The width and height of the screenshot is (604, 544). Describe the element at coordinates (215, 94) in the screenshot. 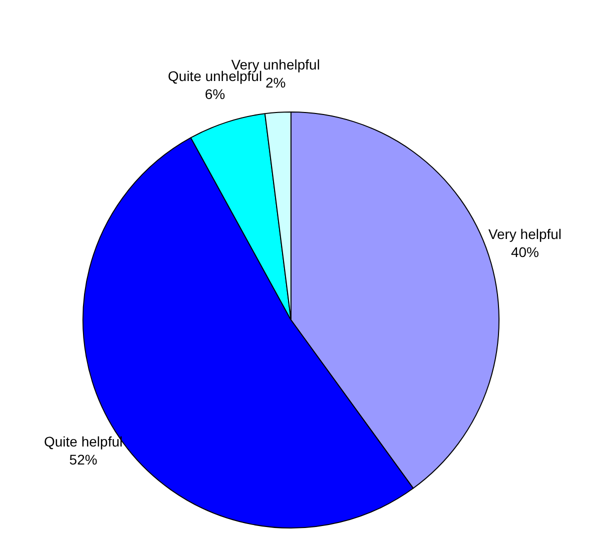

I see `data-label: 6%` at that location.